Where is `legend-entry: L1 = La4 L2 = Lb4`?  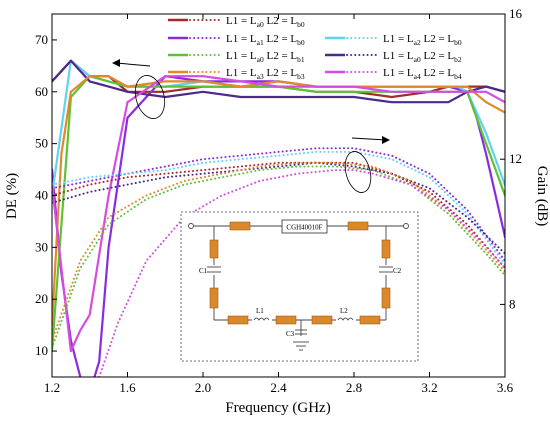
legend-entry: L1 = La4 L2 = Lb4 is located at coordinates (393, 74).